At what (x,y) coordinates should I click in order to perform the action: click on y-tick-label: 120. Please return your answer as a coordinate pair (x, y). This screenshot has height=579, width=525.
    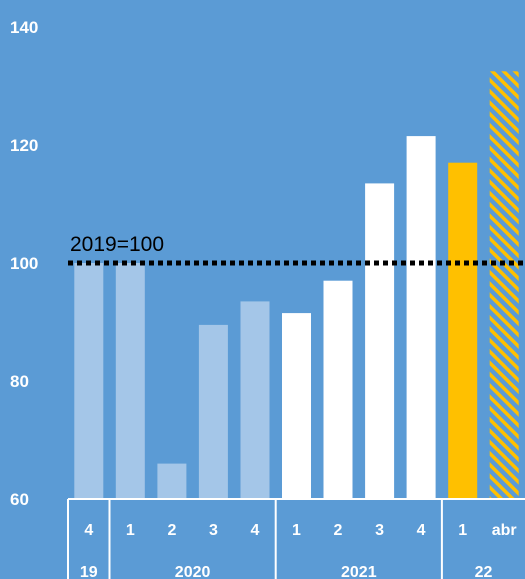
    Looking at the image, I should click on (24, 145).